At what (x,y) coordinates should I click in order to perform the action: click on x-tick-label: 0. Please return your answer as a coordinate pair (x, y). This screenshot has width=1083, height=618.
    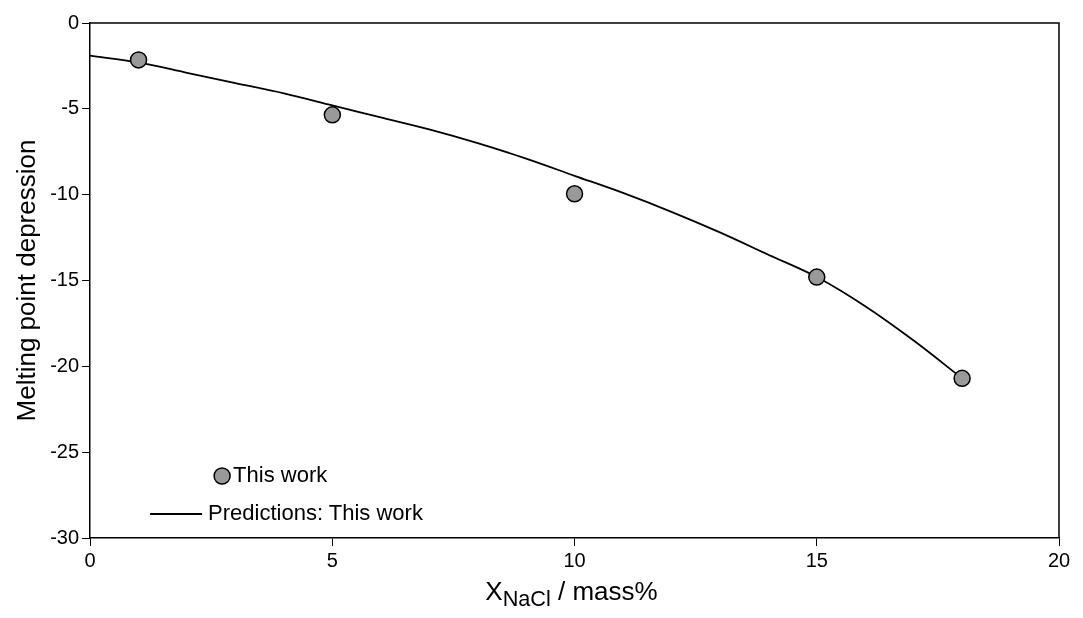
    Looking at the image, I should click on (90, 559).